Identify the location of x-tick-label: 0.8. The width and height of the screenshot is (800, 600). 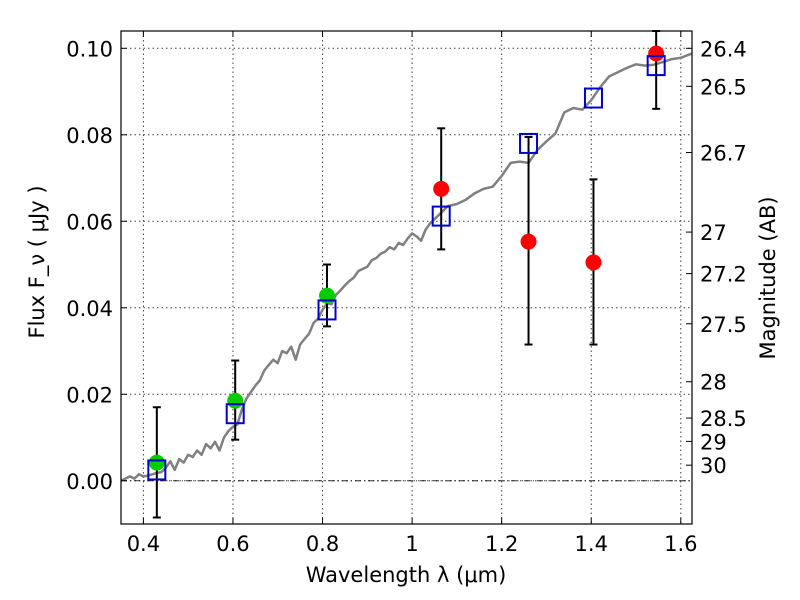
(322, 544).